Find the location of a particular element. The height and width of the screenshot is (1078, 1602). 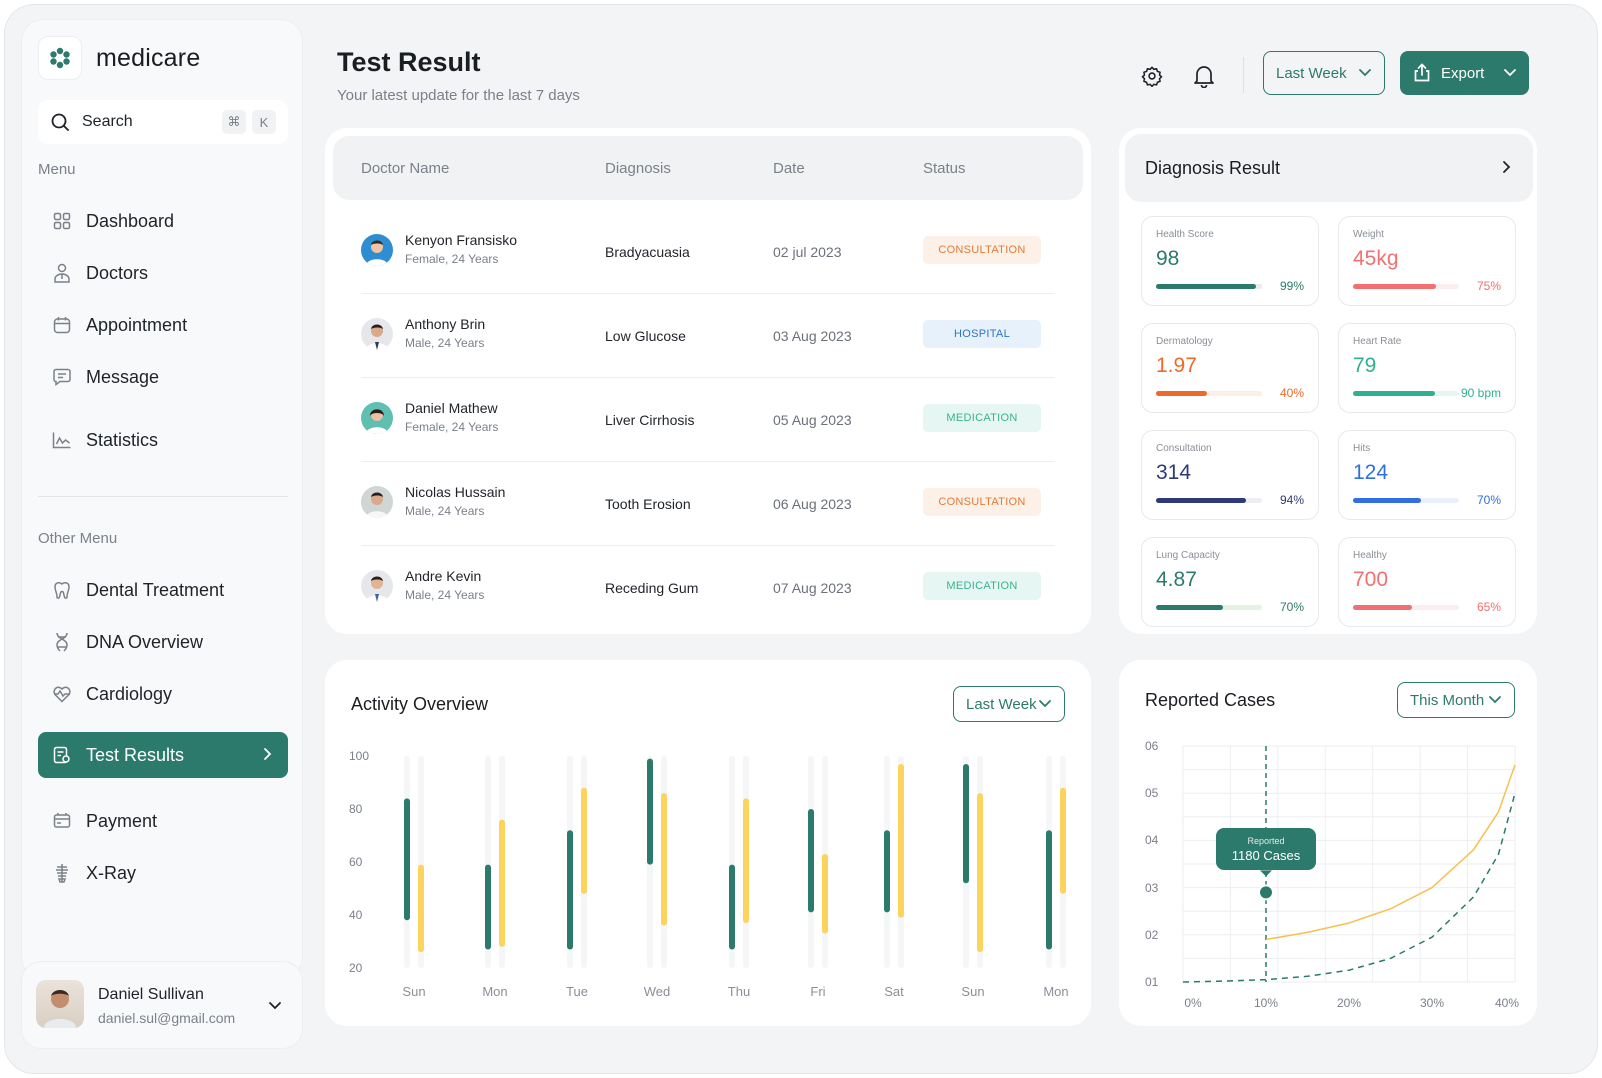

nav-item-cardiology: Cardiology is located at coordinates (163, 694).